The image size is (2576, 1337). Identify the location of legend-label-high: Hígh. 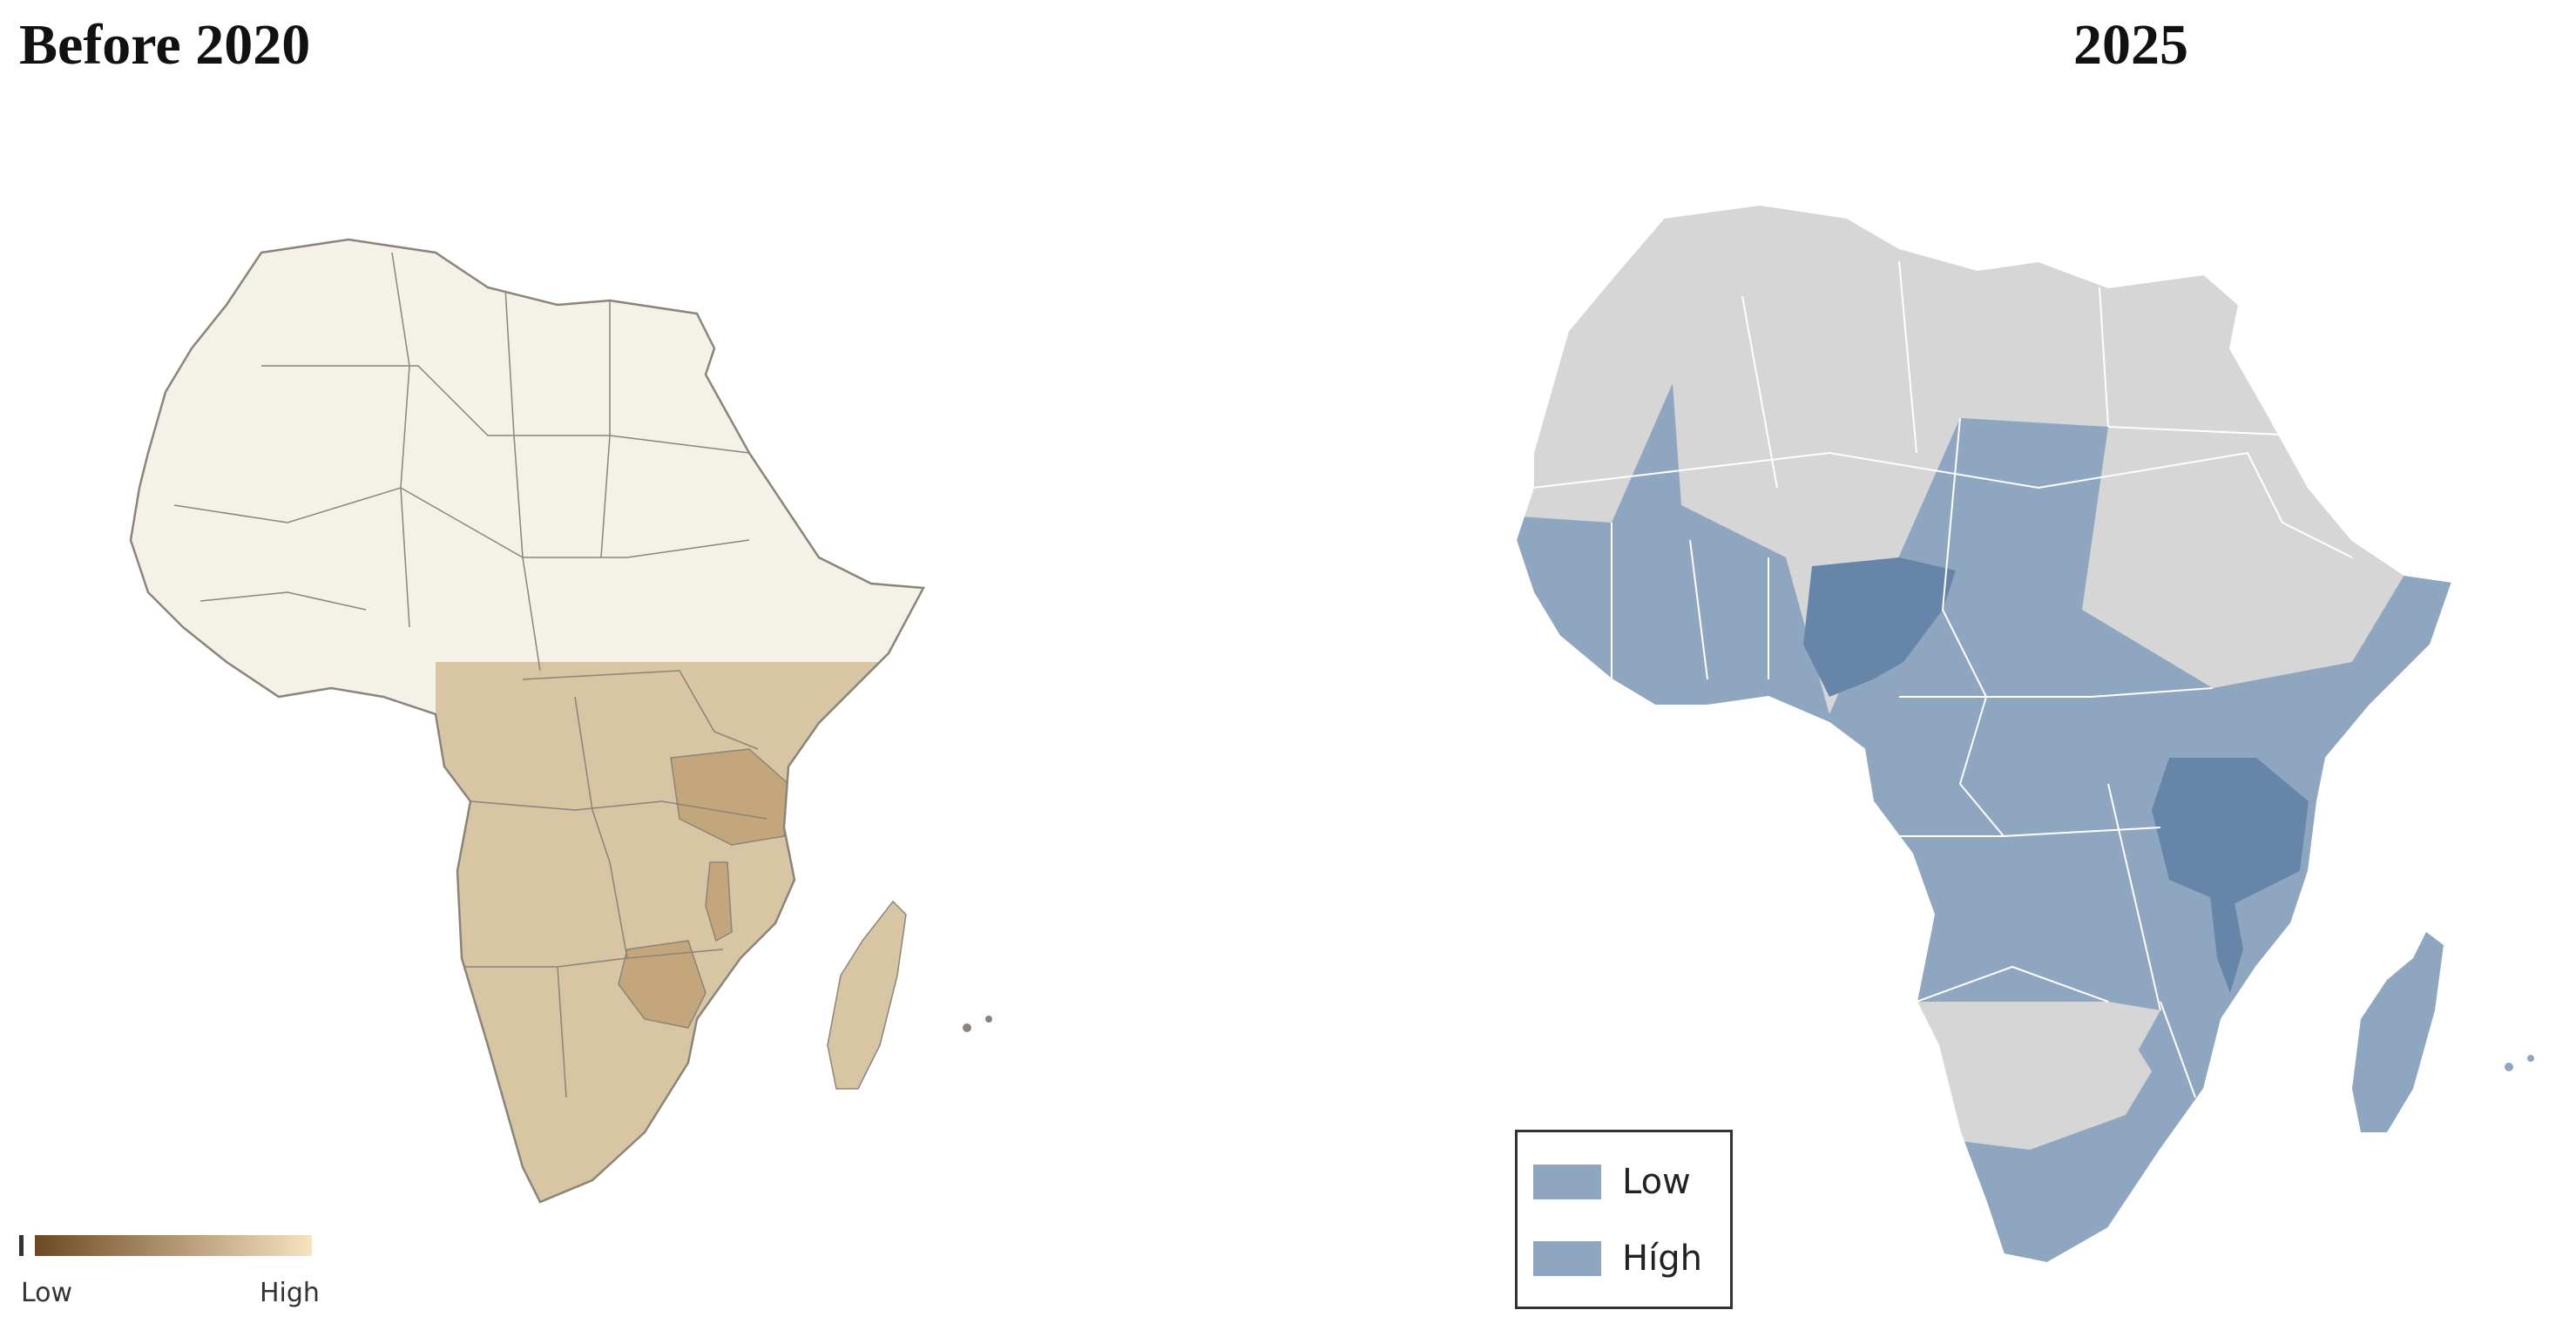
(1662, 1259).